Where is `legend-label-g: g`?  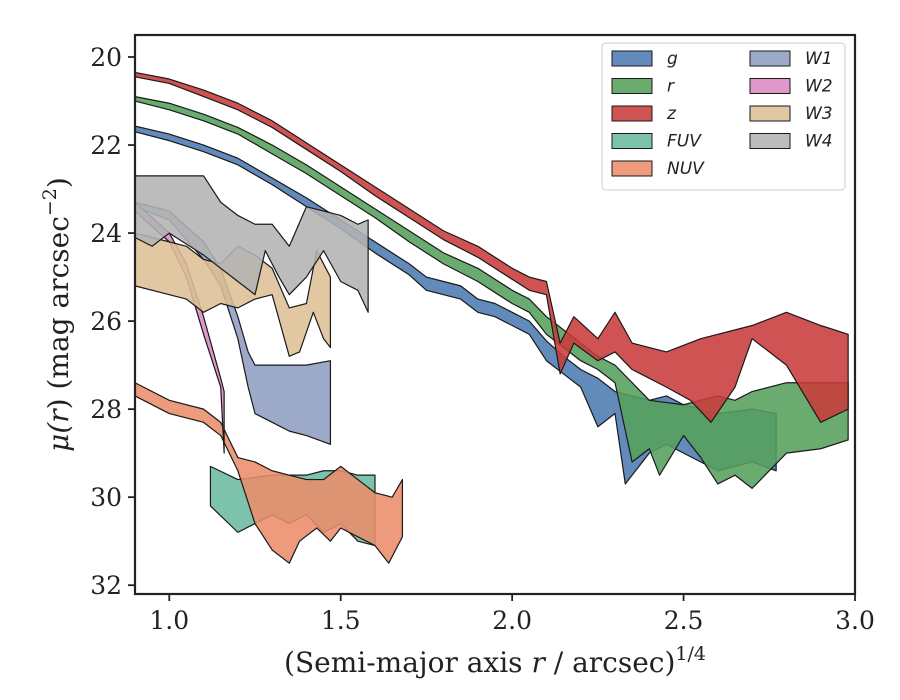
legend-label-g: g is located at coordinates (672, 59).